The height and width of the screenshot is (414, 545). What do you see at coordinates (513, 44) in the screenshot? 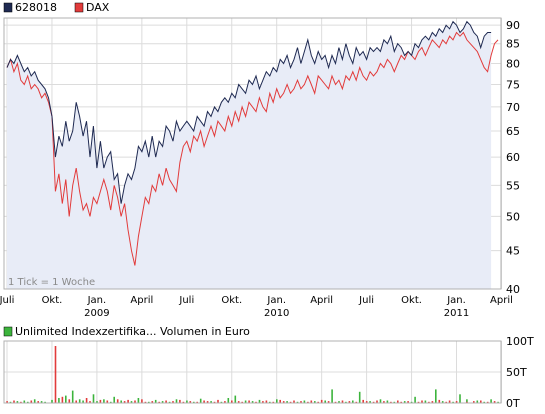
I see `y-tick-label: 85` at bounding box center [513, 44].